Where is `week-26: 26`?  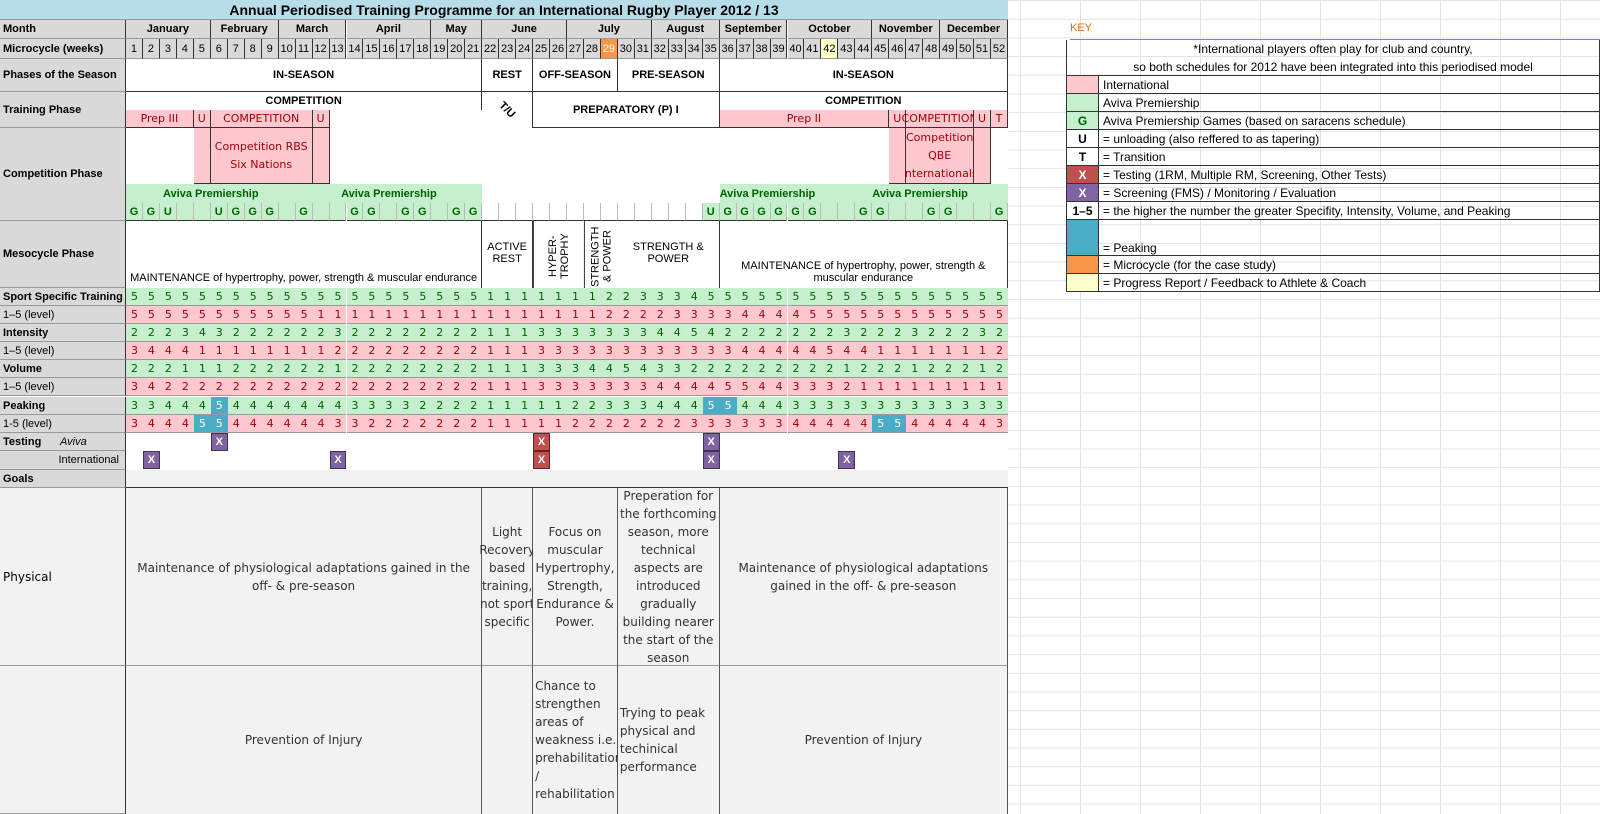
week-26: 26 is located at coordinates (558, 49).